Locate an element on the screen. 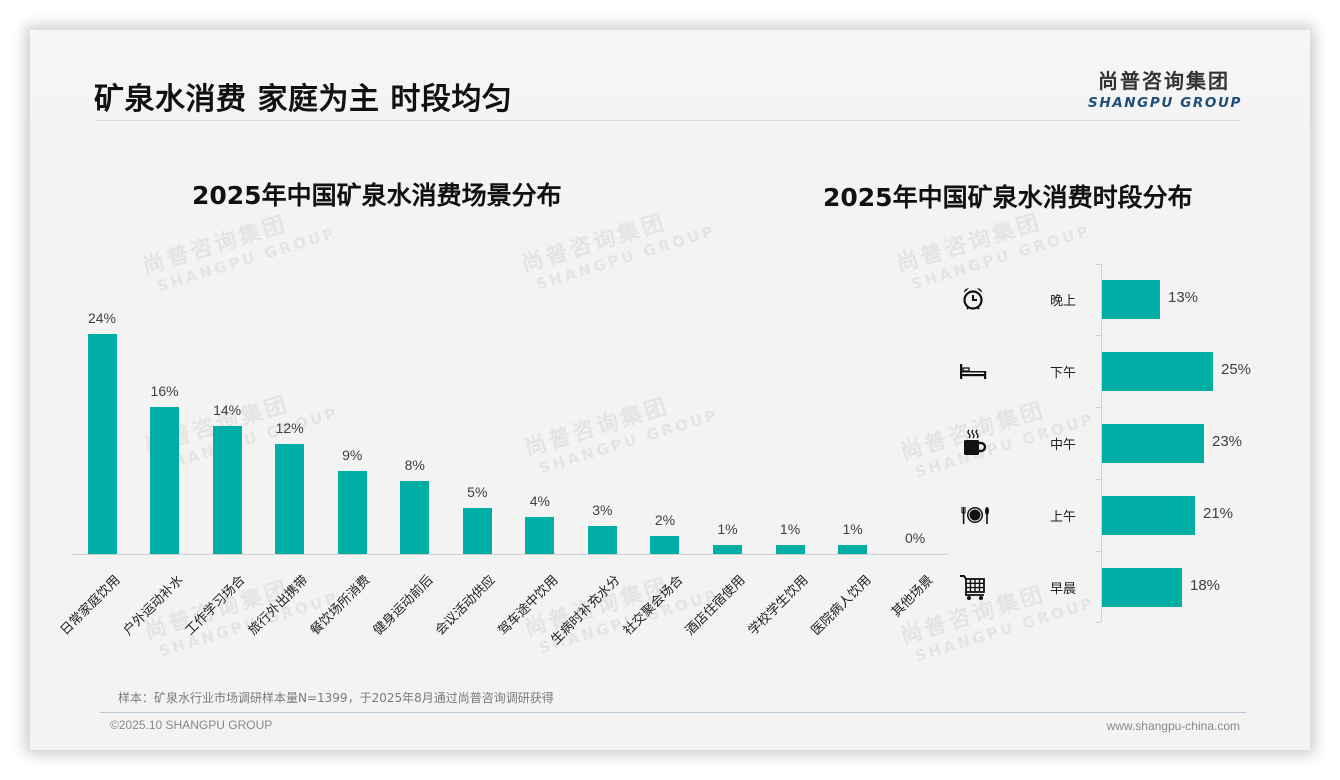 This screenshot has width=1340, height=780. alarm-clock-icon is located at coordinates (973, 299).